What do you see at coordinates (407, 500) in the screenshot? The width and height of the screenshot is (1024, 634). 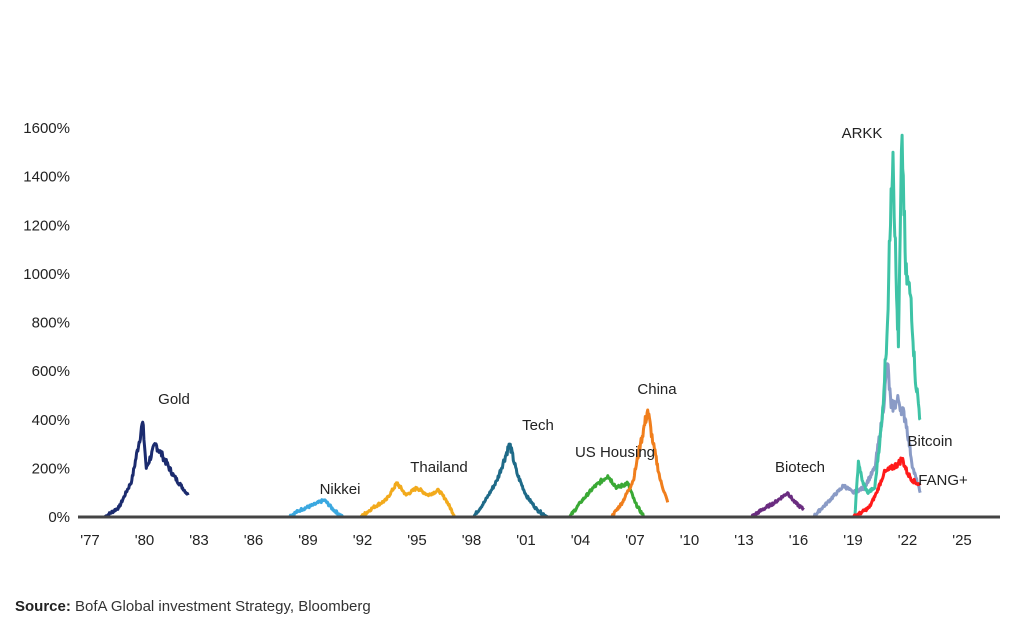 I see `series-line-thailand` at bounding box center [407, 500].